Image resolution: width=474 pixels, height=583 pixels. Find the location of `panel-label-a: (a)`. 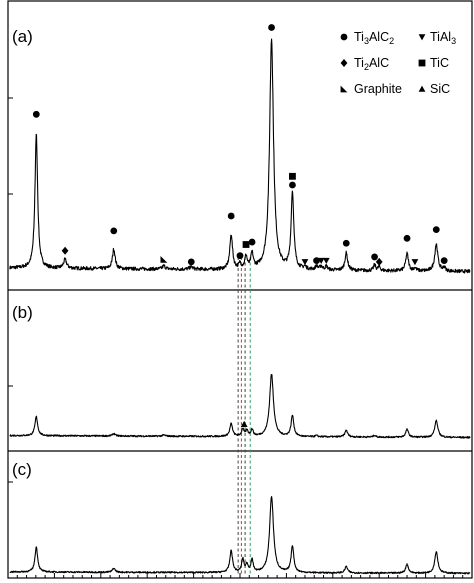

panel-label-a: (a) is located at coordinates (22, 36).